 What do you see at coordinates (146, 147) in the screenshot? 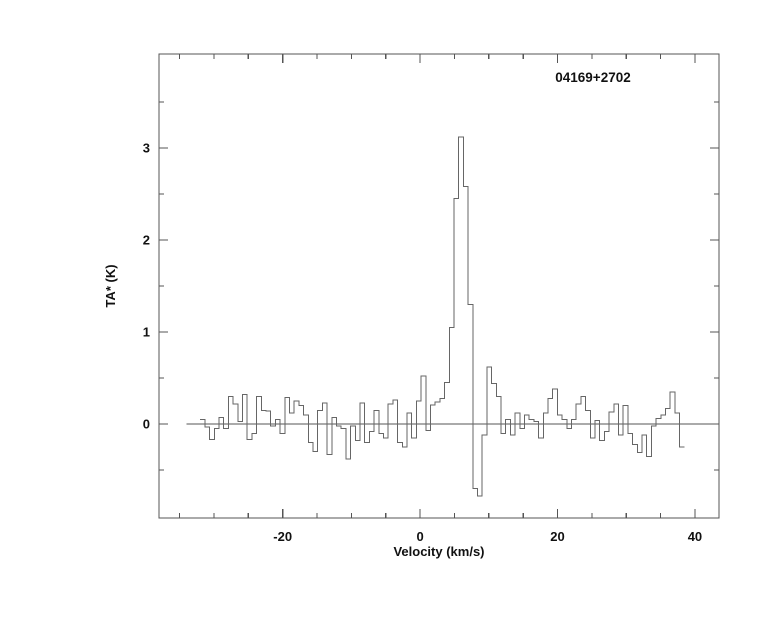
I see `y-tick-label: 3` at bounding box center [146, 147].